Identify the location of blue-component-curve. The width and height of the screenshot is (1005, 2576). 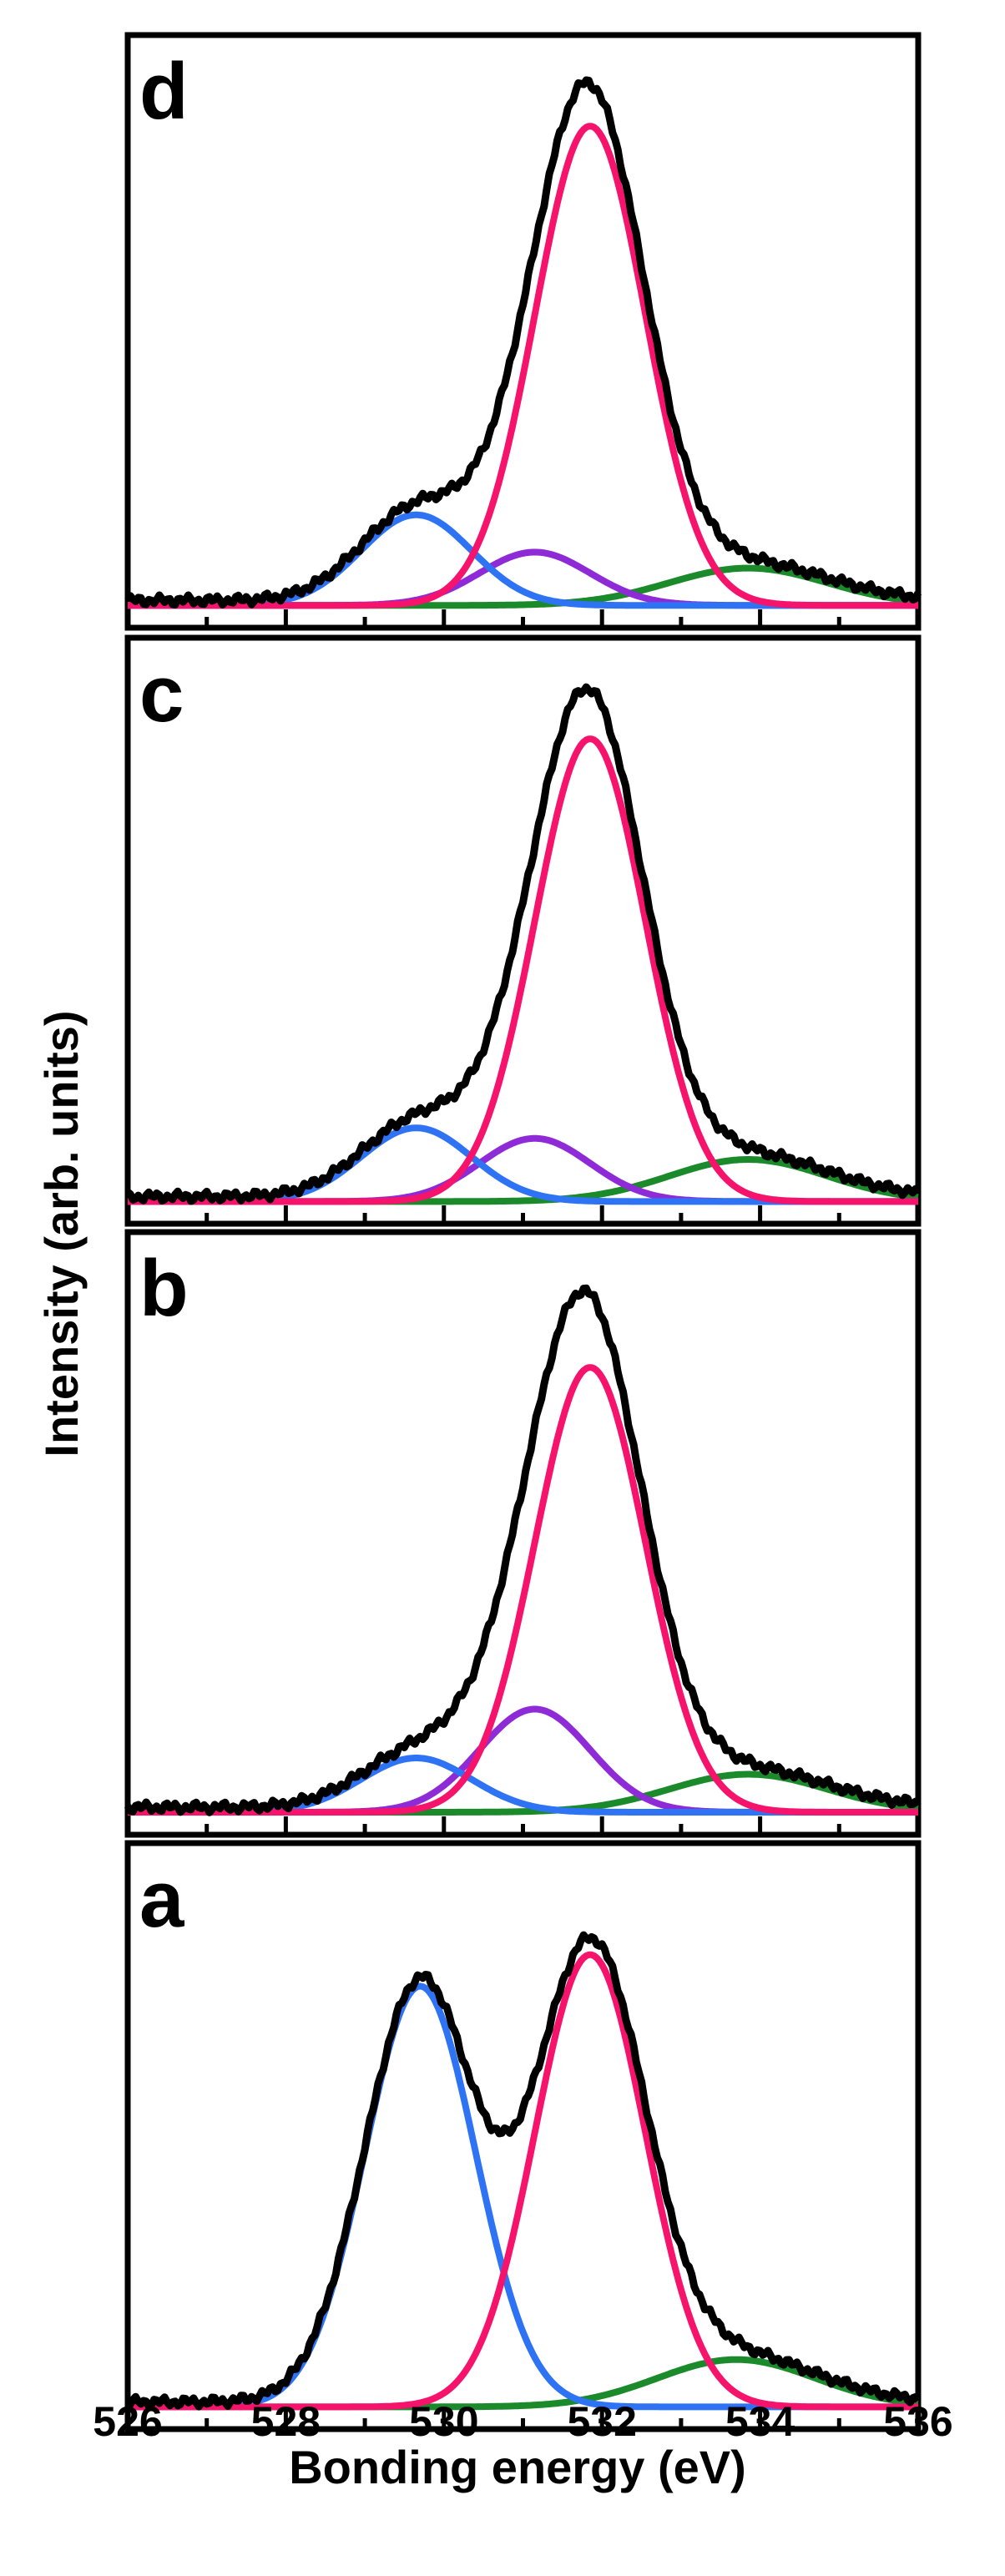
(523, 560).